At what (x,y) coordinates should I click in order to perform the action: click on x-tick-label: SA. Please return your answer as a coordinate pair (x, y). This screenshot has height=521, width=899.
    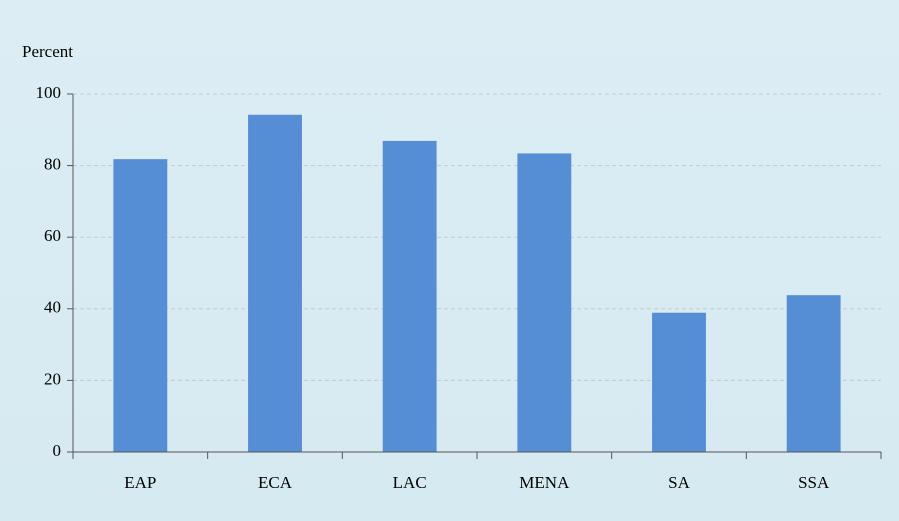
    Looking at the image, I should click on (679, 482).